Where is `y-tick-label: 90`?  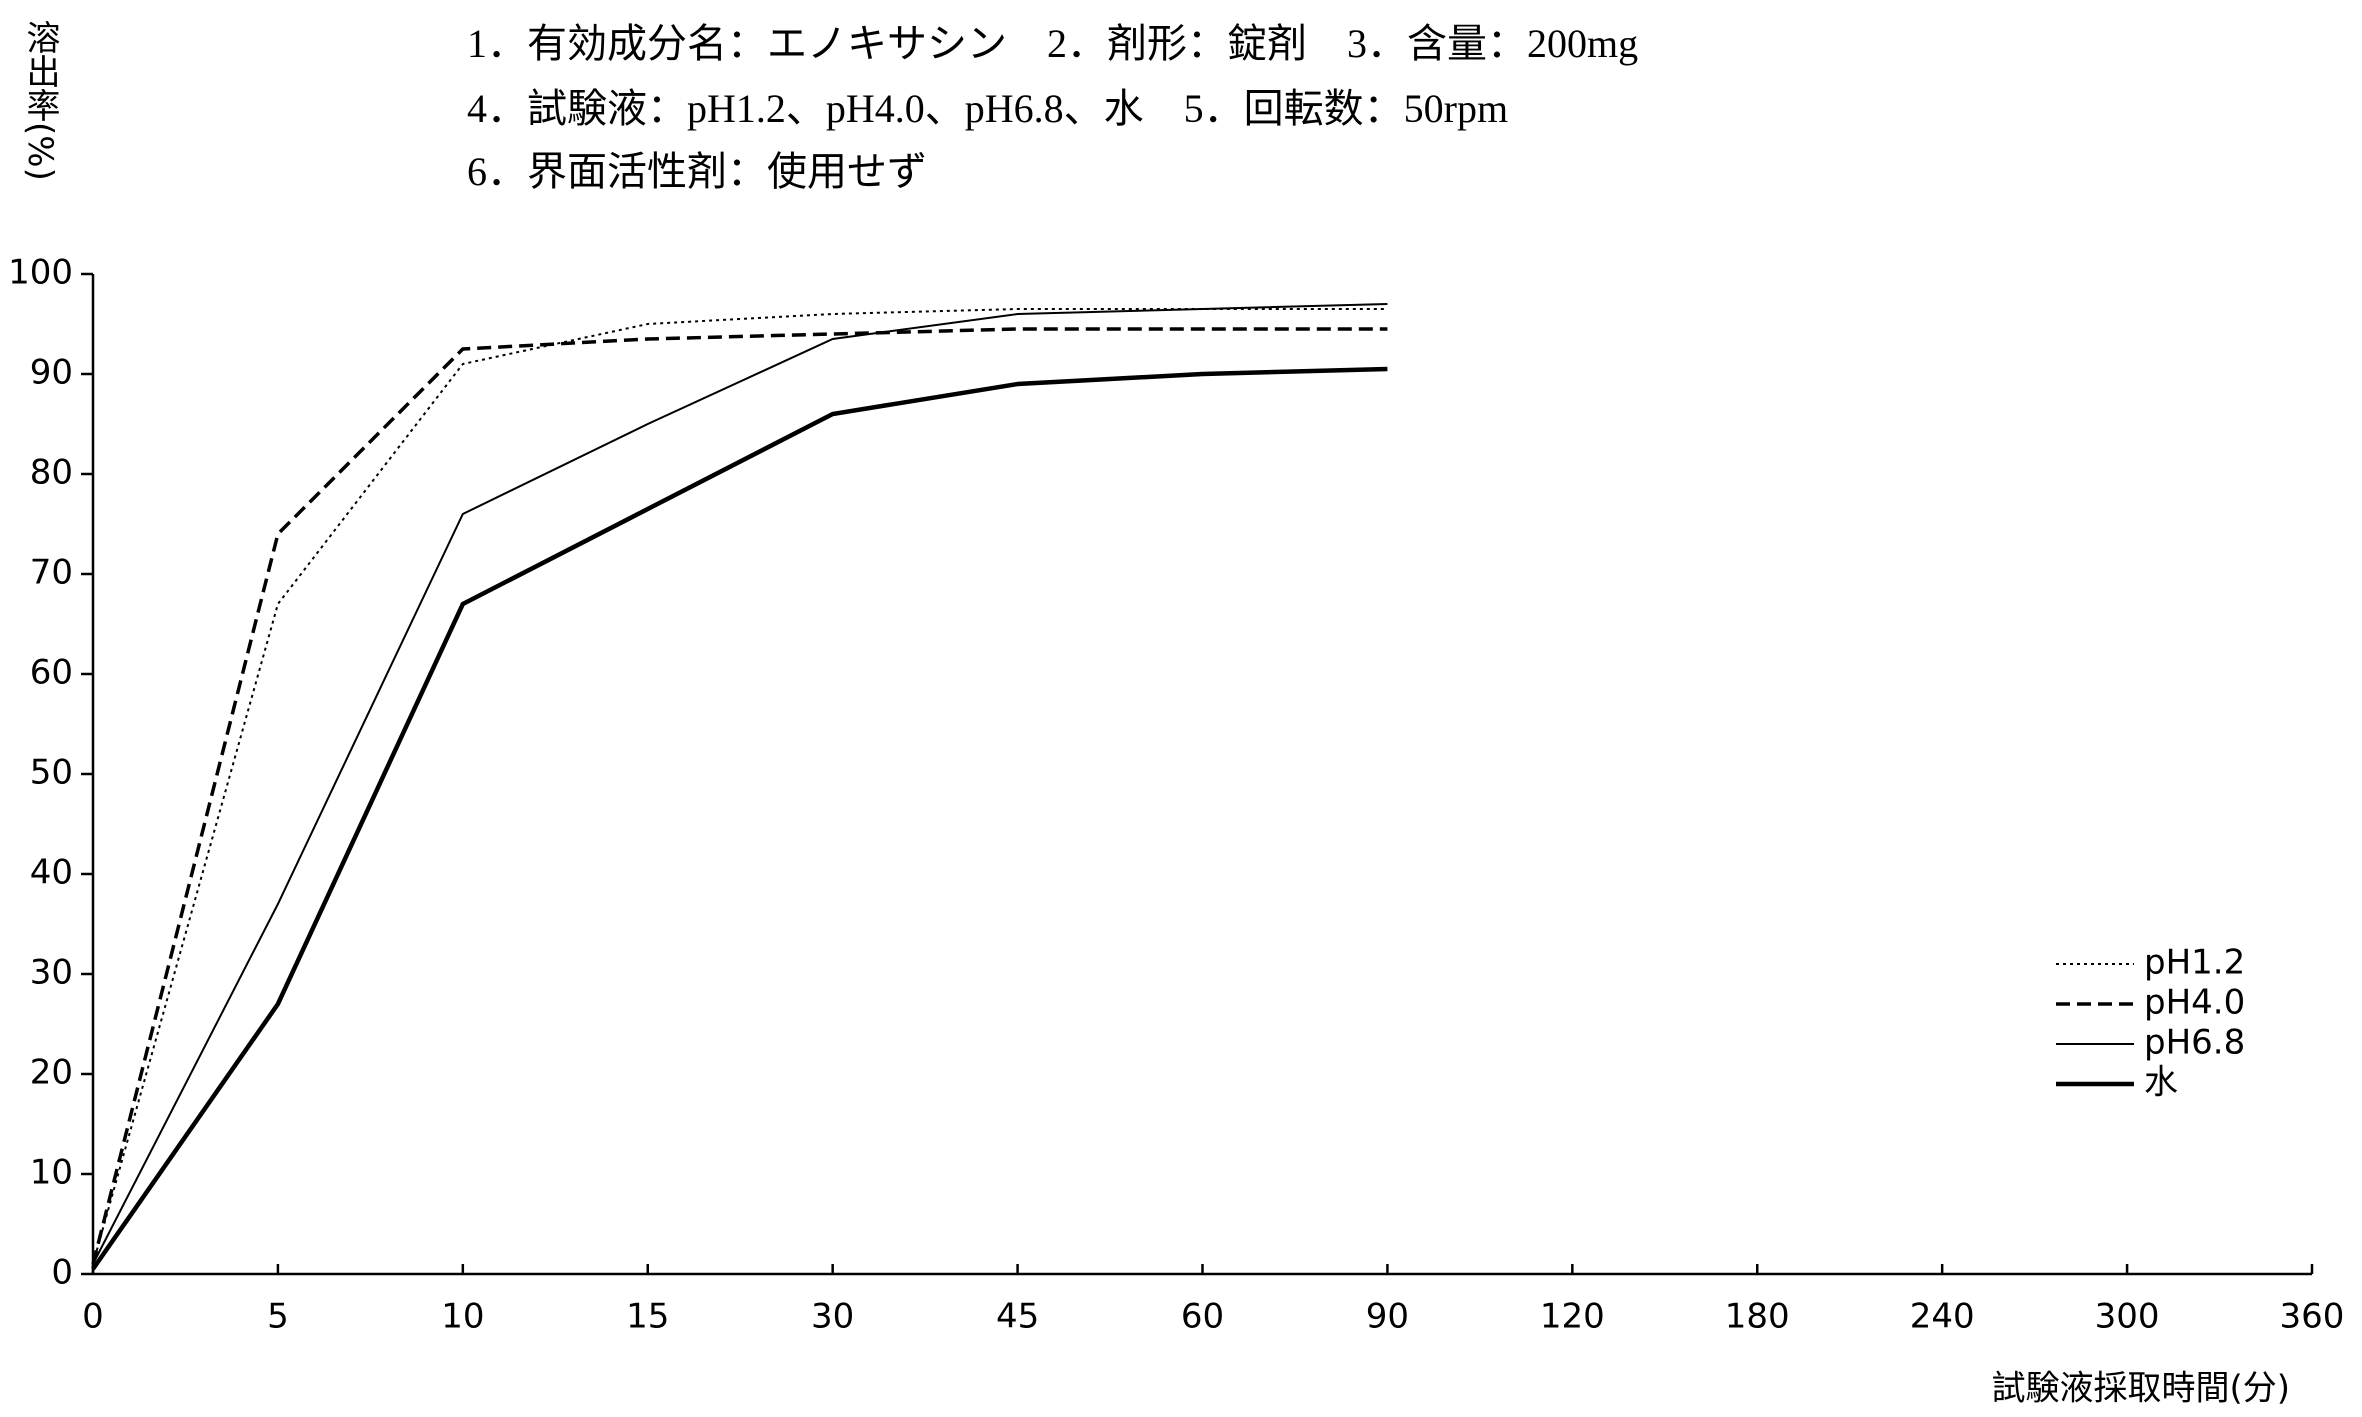 y-tick-label: 90 is located at coordinates (51, 373).